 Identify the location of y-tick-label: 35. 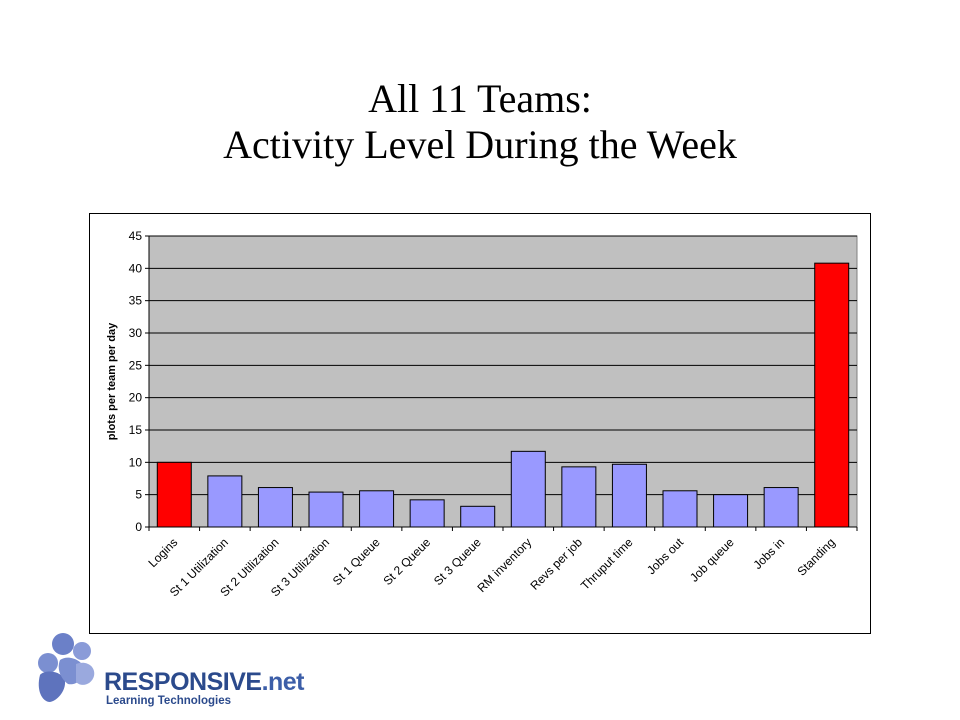
(136, 301).